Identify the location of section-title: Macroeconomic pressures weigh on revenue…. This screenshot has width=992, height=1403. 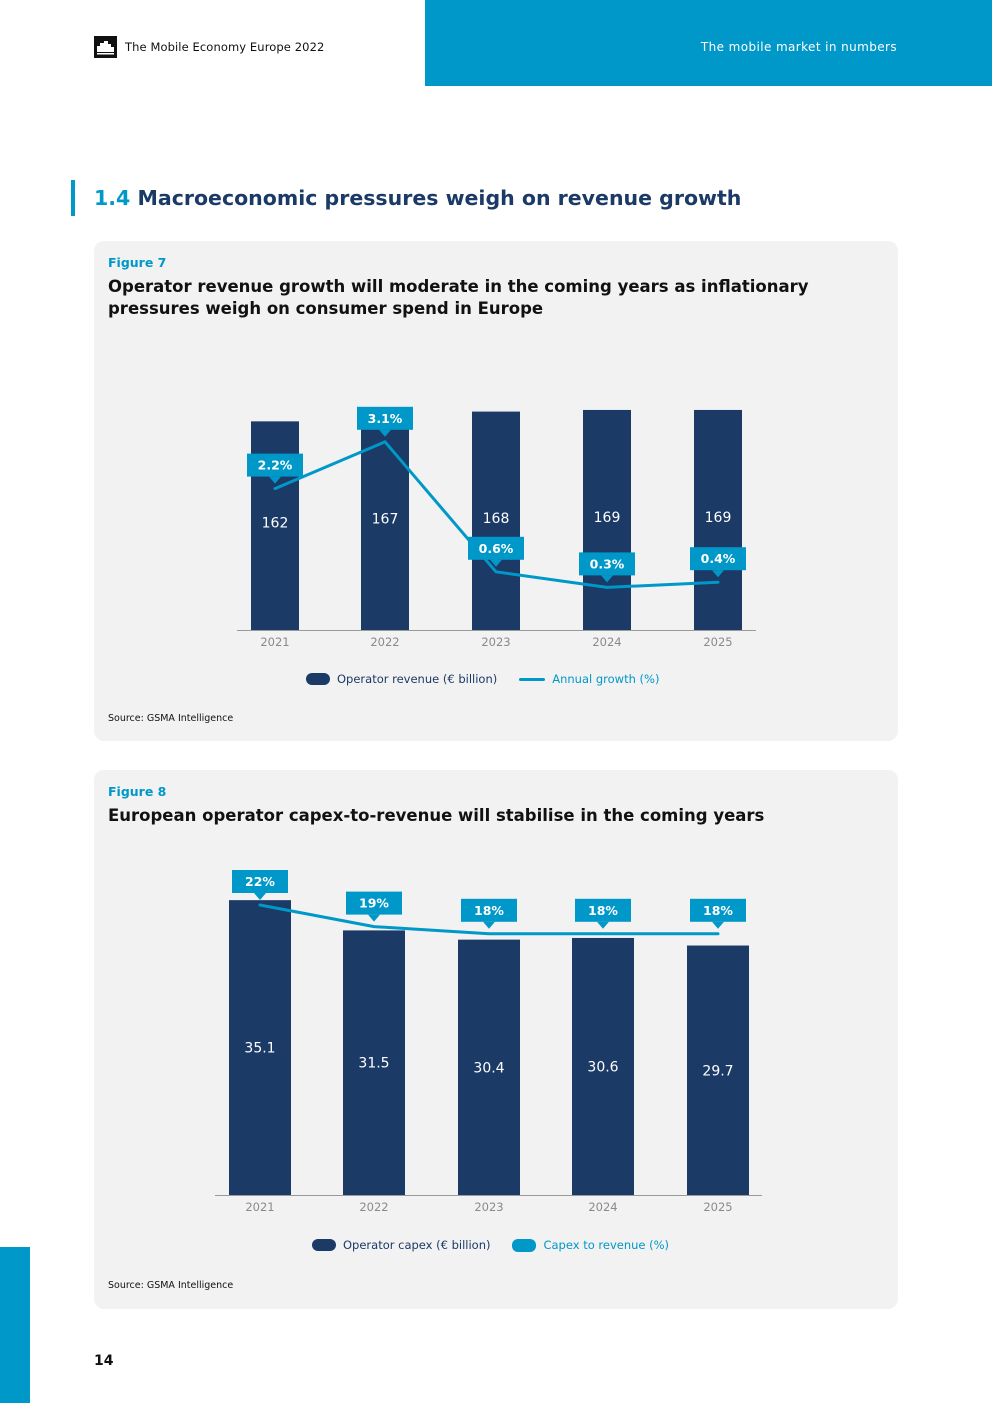
(439, 198).